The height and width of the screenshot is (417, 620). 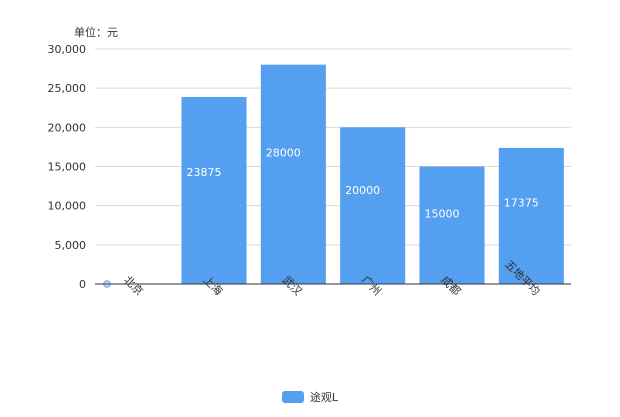 What do you see at coordinates (96, 32) in the screenshot?
I see `unit-label: 单位：元` at bounding box center [96, 32].